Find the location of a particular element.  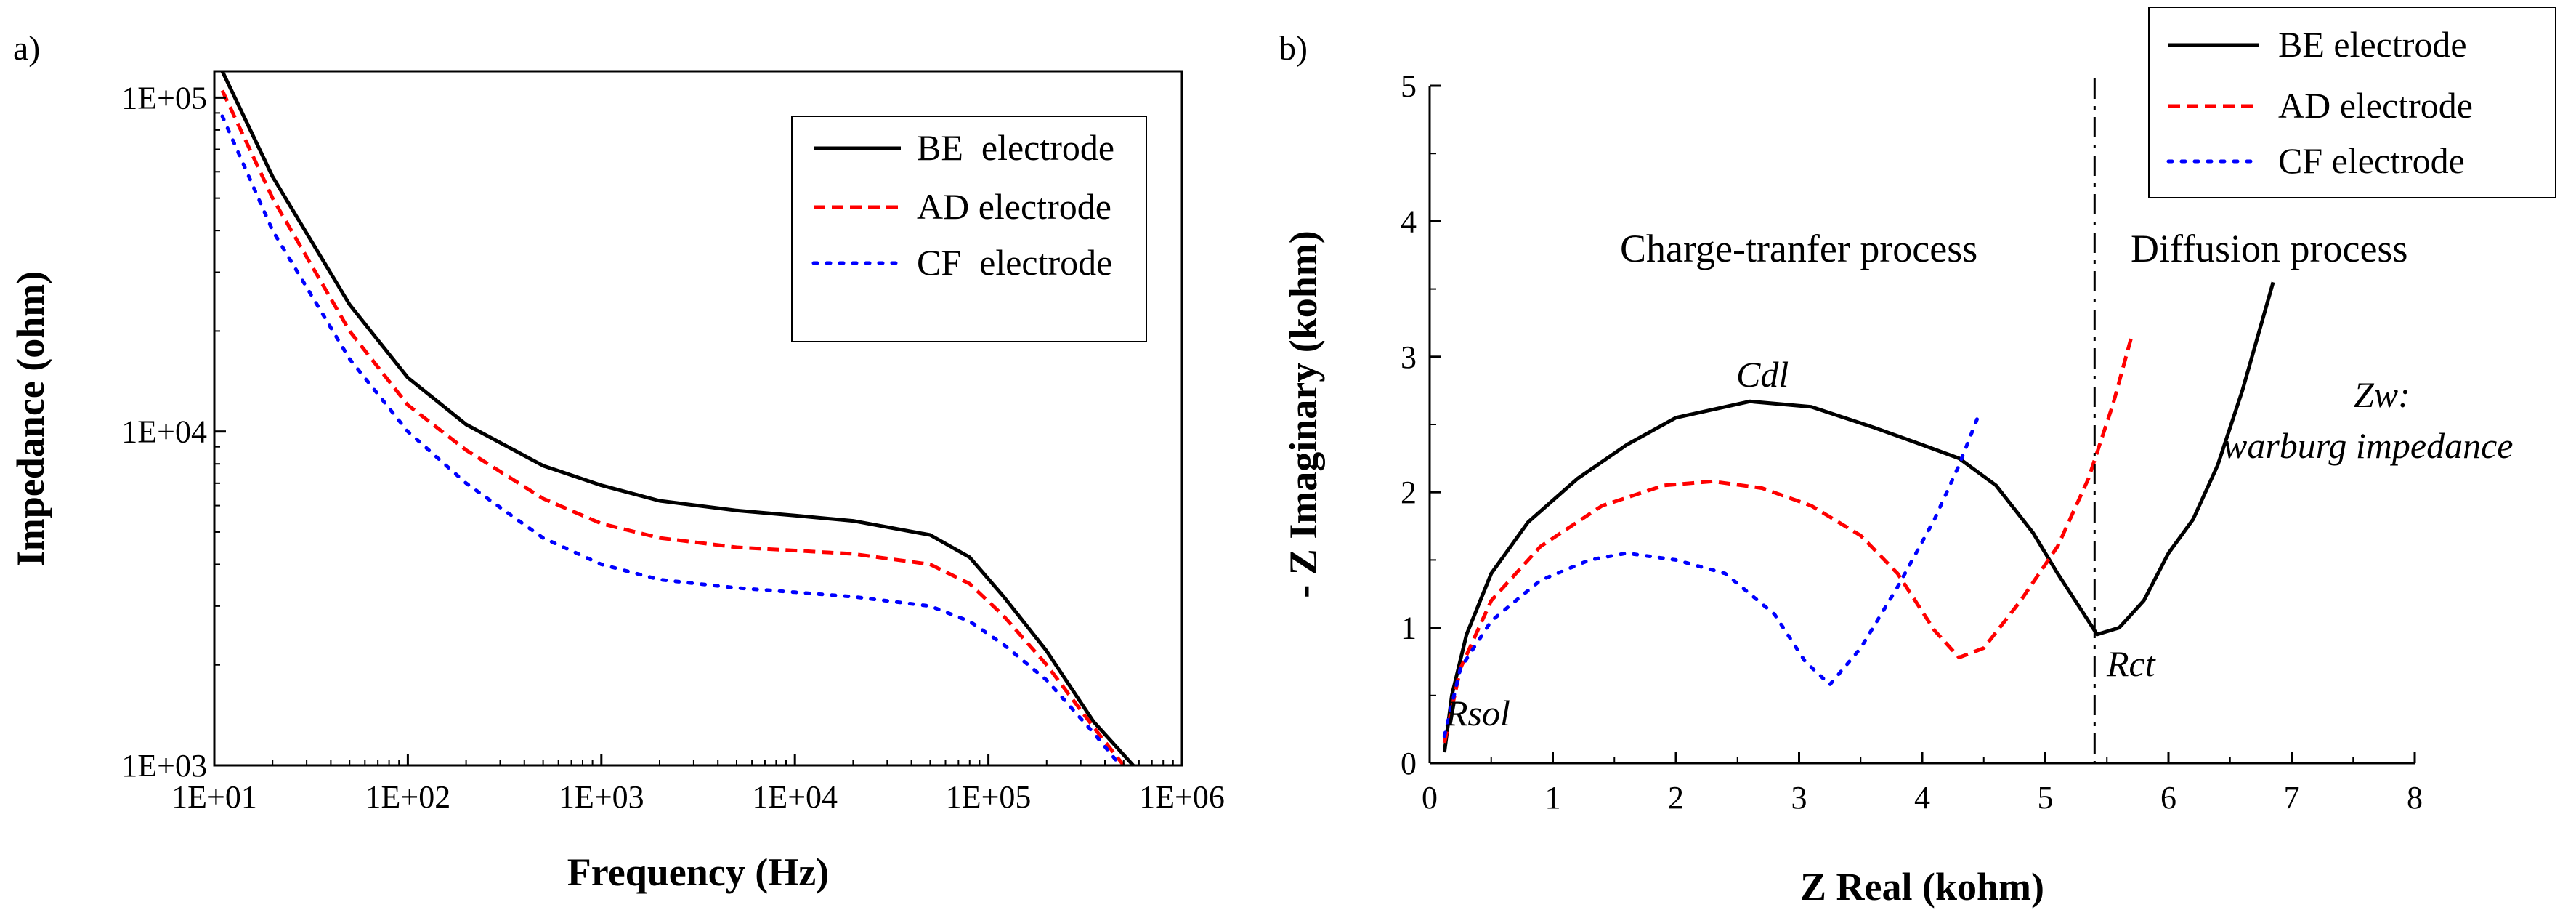

panel-b-y-axis-title: - Z Imaginary (kohm) is located at coordinates (1303, 414).